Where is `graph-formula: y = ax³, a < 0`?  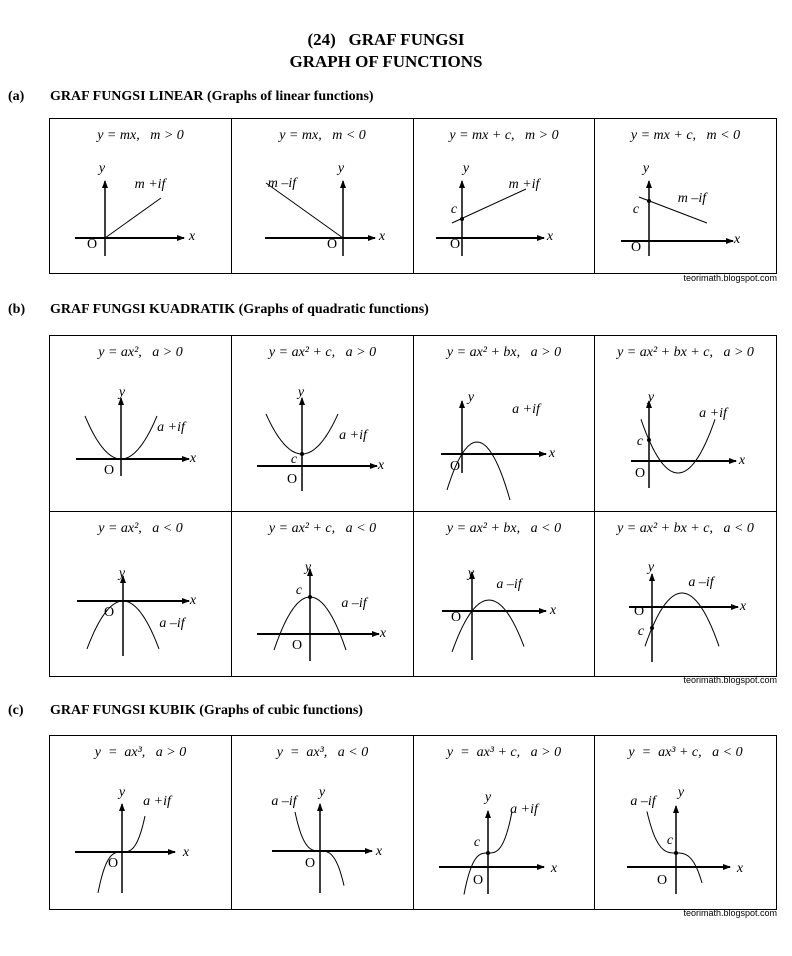
graph-formula: y = ax³, a < 0 is located at coordinates (322, 752).